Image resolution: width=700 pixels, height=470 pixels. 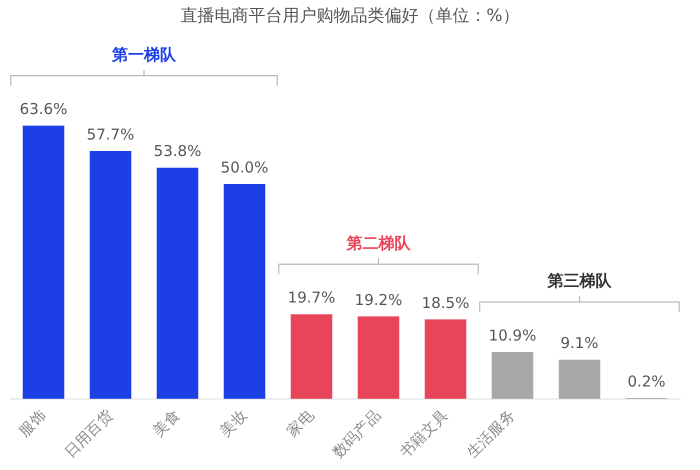 What do you see at coordinates (44, 109) in the screenshot?
I see `data-label: 63.6%` at bounding box center [44, 109].